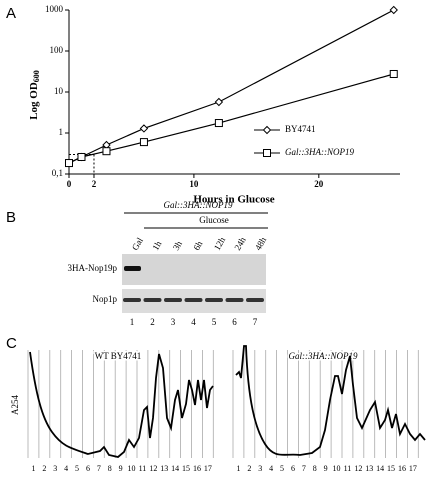 The width and height of the screenshot is (429, 479). What do you see at coordinates (194, 184) in the screenshot?
I see `x-tick-label: 10` at bounding box center [194, 184].